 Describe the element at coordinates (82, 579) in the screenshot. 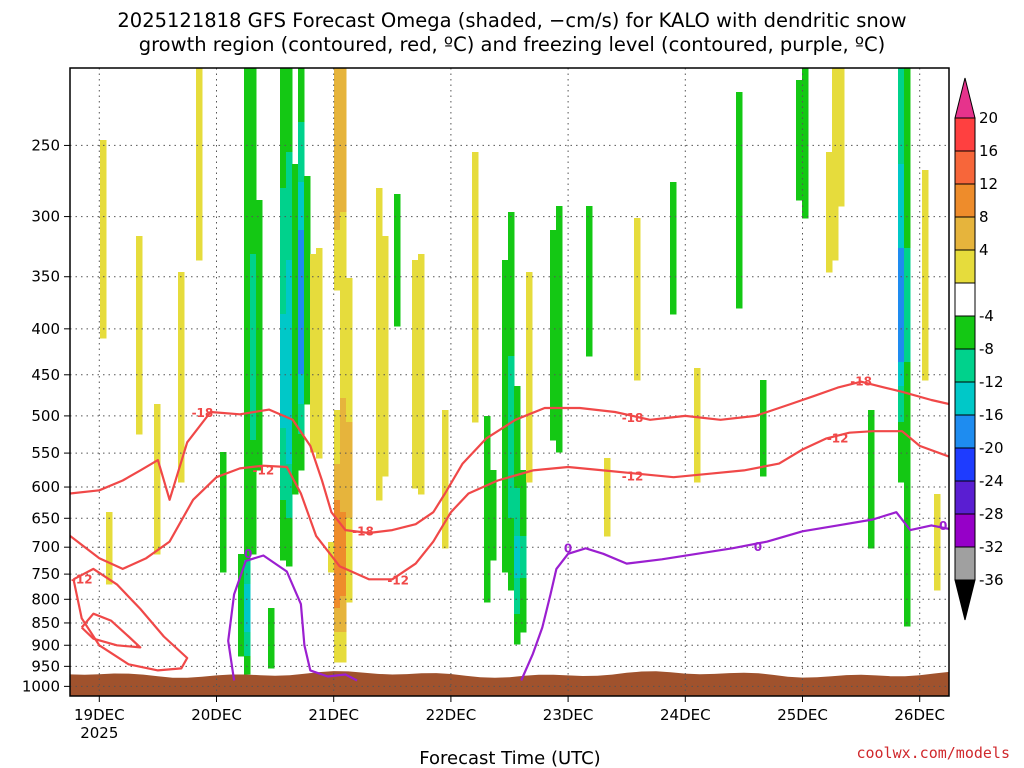

I see `contour-label: -12` at that location.